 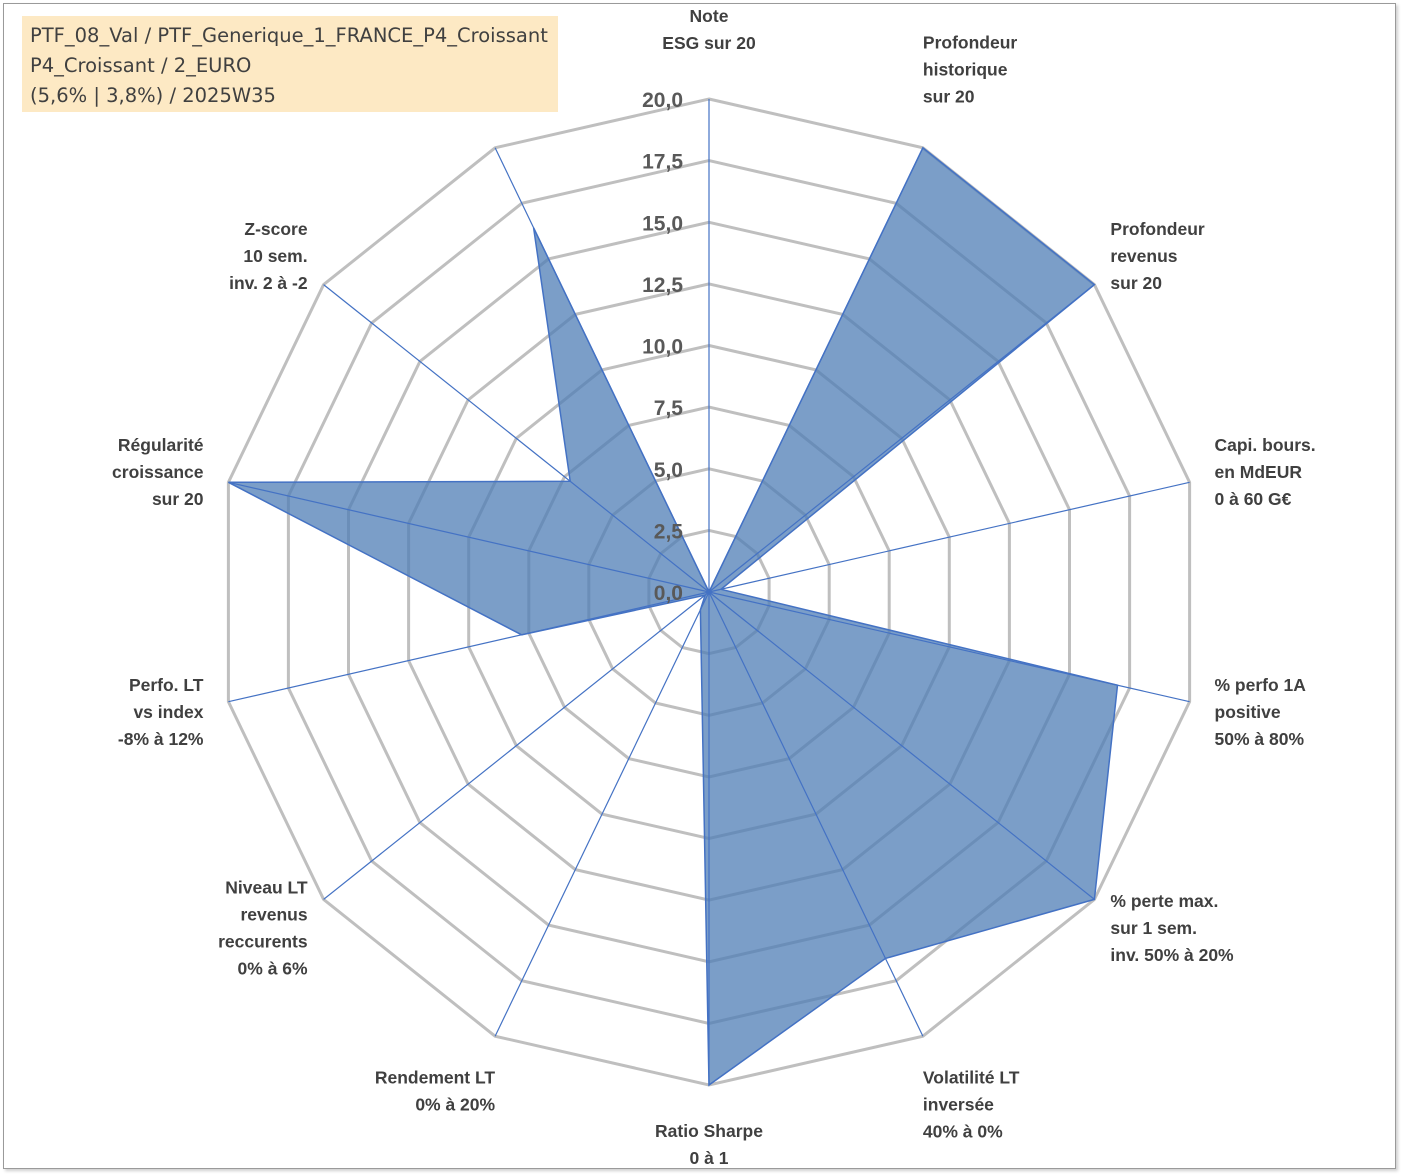 I want to click on axis-label-line: 0 à 60 G€, so click(x=1253, y=499).